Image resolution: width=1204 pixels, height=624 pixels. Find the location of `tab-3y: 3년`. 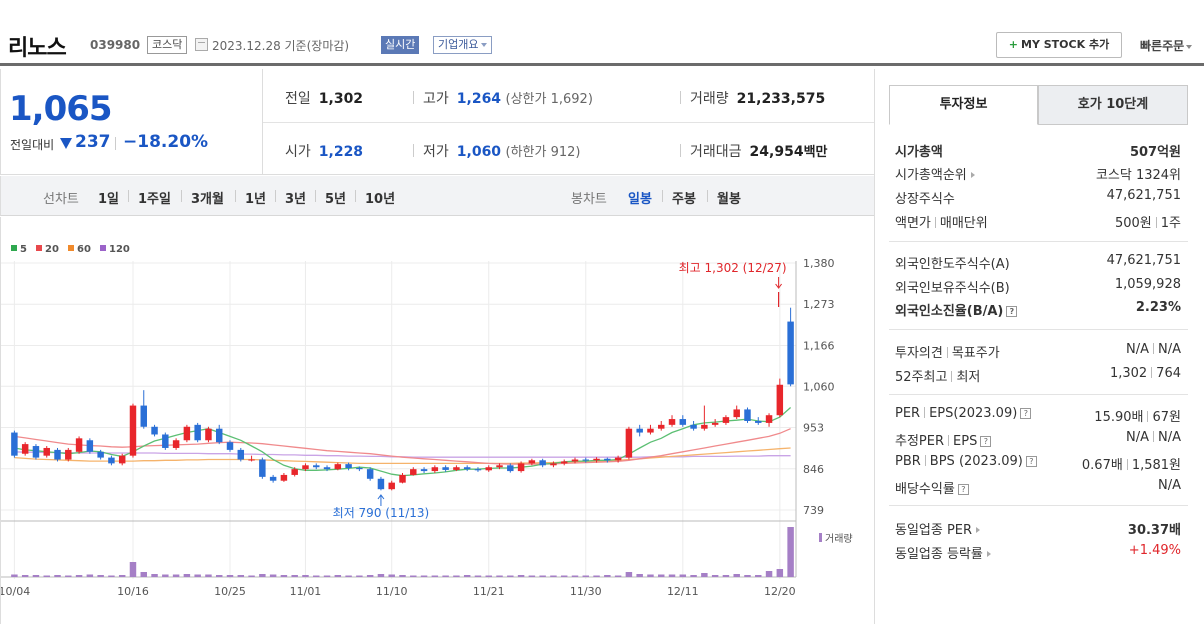

tab-3y: 3년 is located at coordinates (296, 199).